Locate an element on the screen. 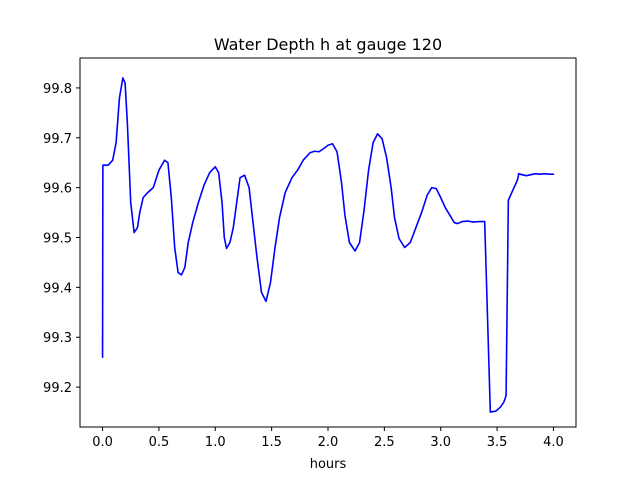 The width and height of the screenshot is (640, 480). x-axis-label: hours is located at coordinates (328, 464).